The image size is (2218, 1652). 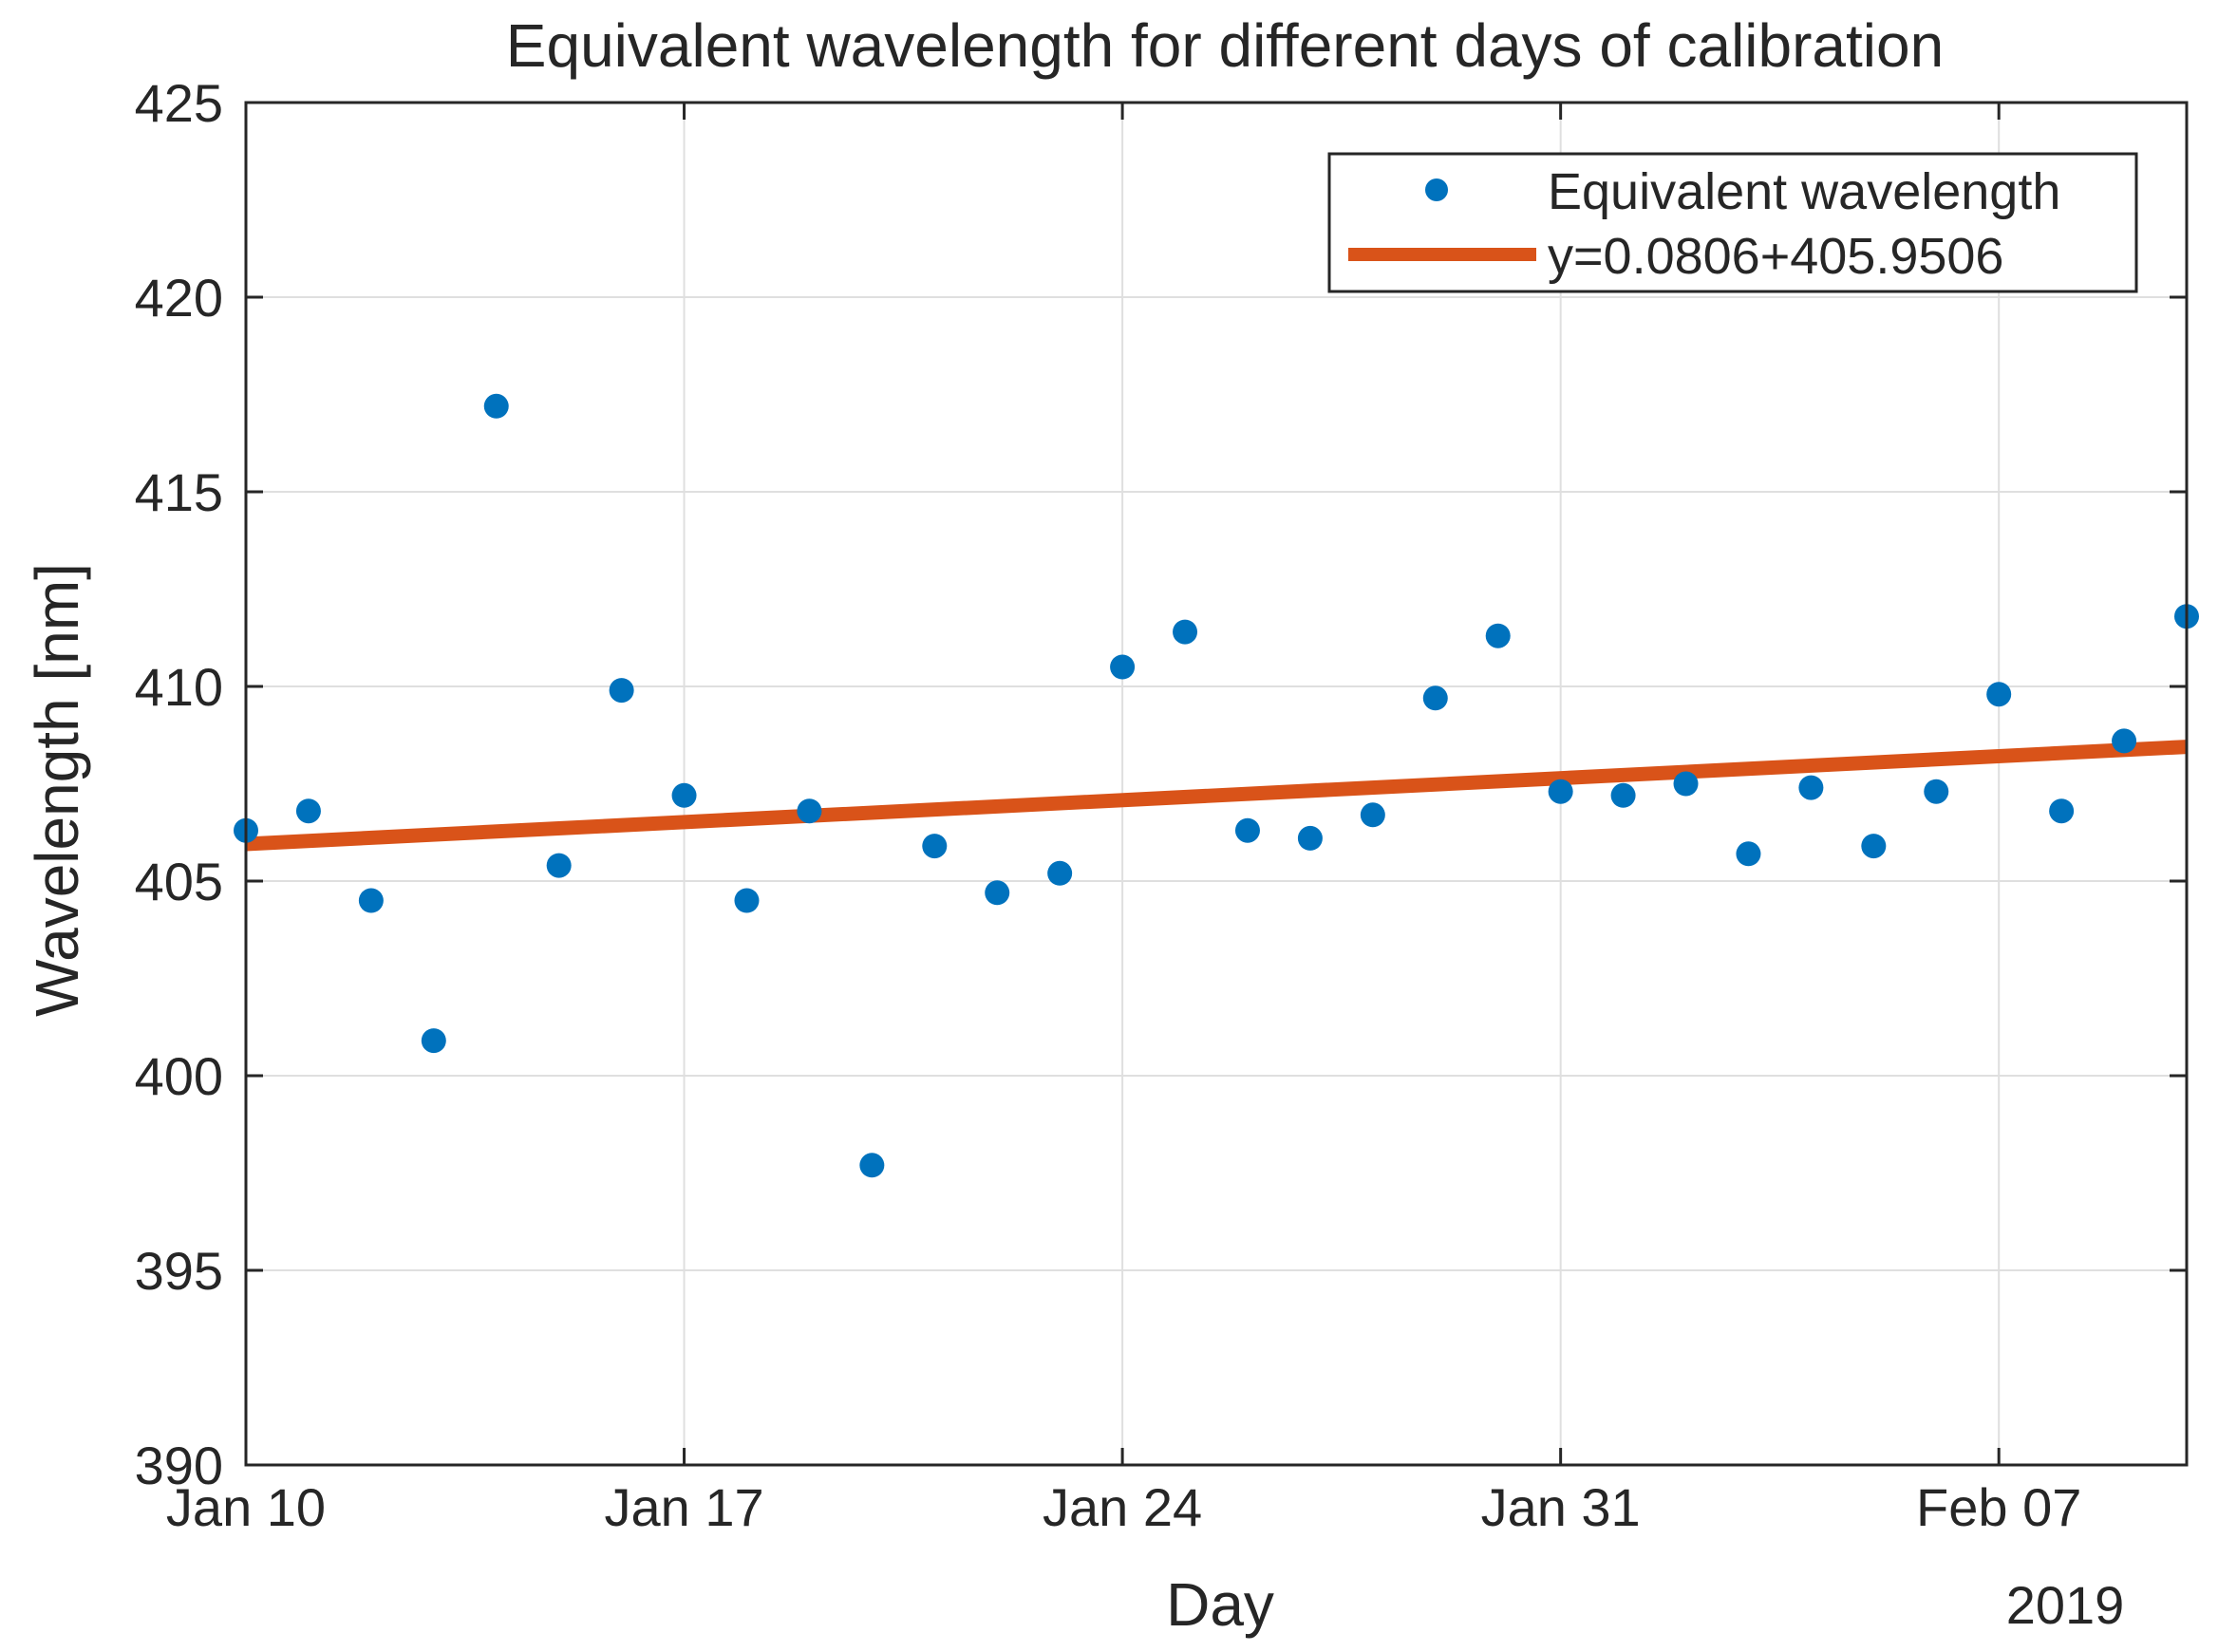 I want to click on fit-line-group, so click(x=1216, y=796).